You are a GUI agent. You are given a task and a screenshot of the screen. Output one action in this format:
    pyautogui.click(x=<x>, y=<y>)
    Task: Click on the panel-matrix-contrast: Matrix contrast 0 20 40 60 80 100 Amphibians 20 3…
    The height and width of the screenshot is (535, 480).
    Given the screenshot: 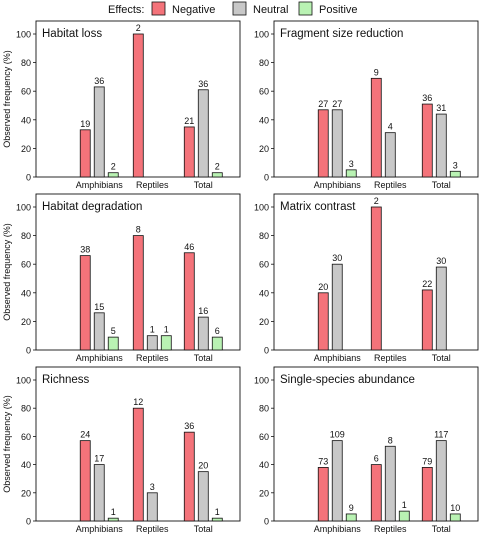 What is the action you would take?
    pyautogui.click(x=366, y=278)
    